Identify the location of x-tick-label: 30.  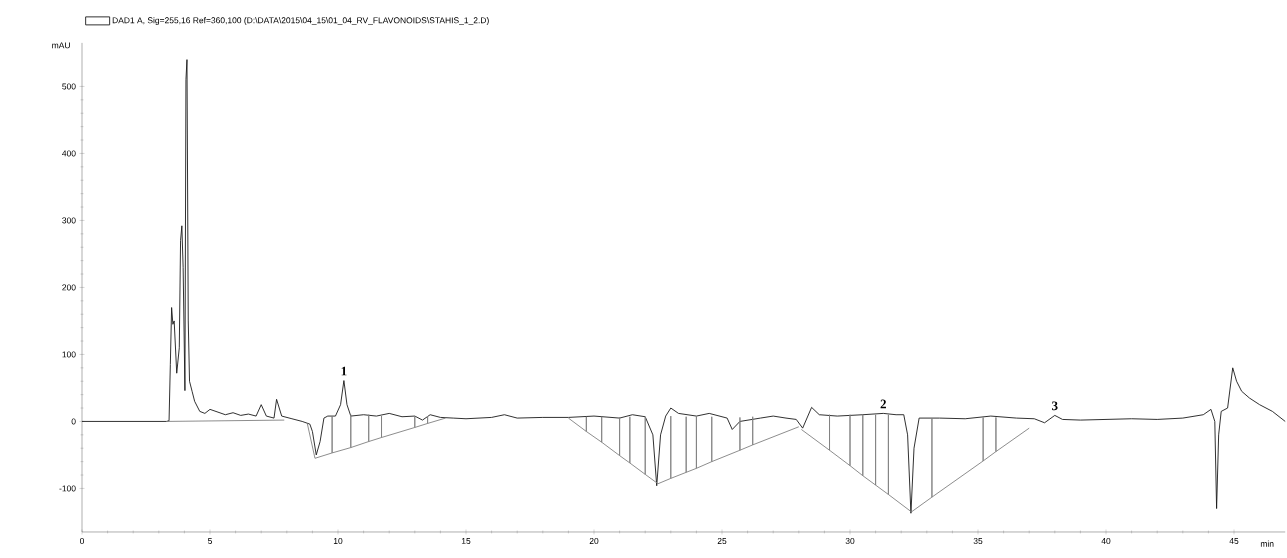
(850, 541).